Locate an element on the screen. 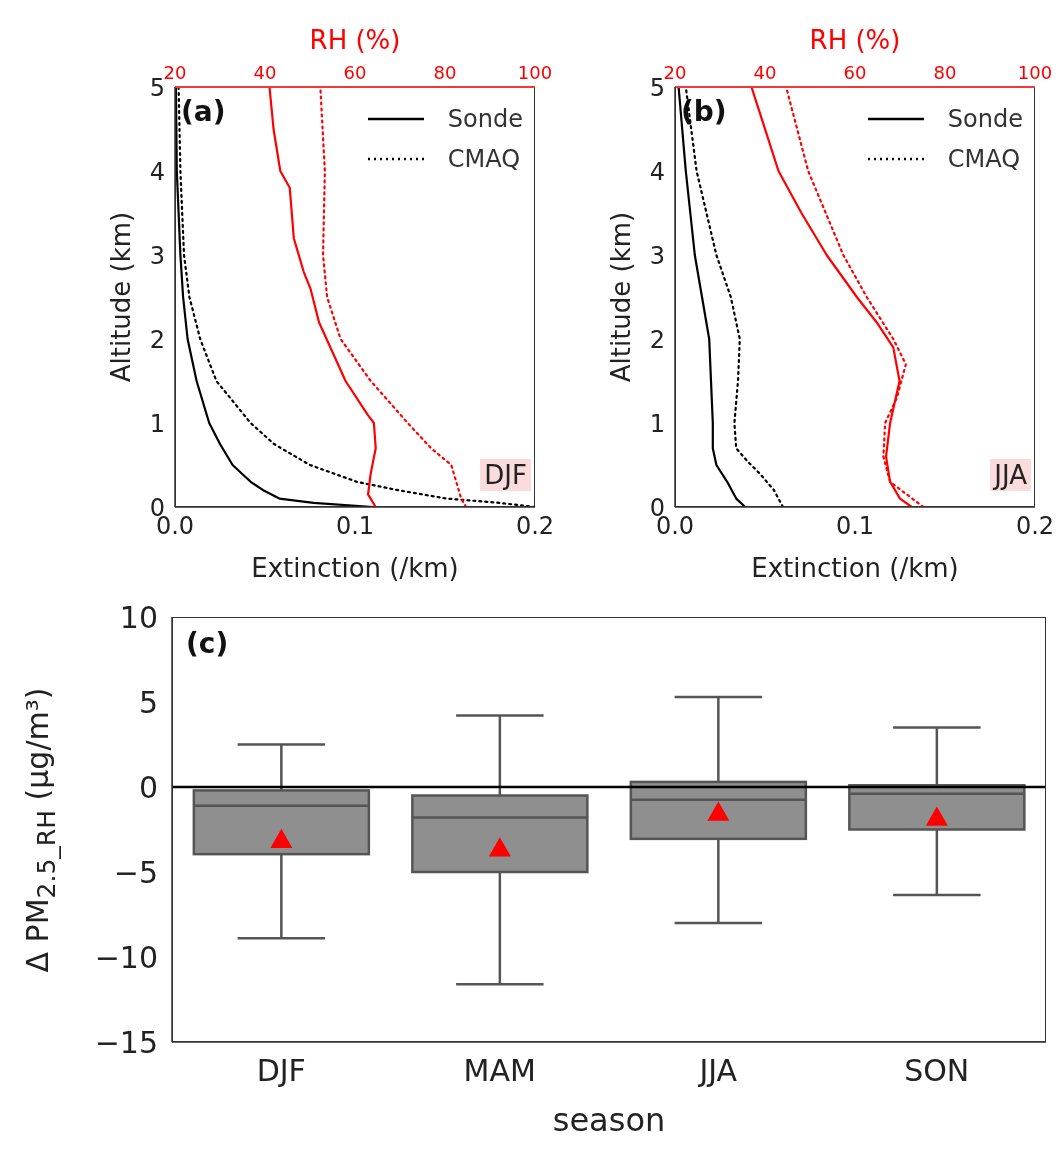  y-tick-label: −10 is located at coordinates (126, 957).